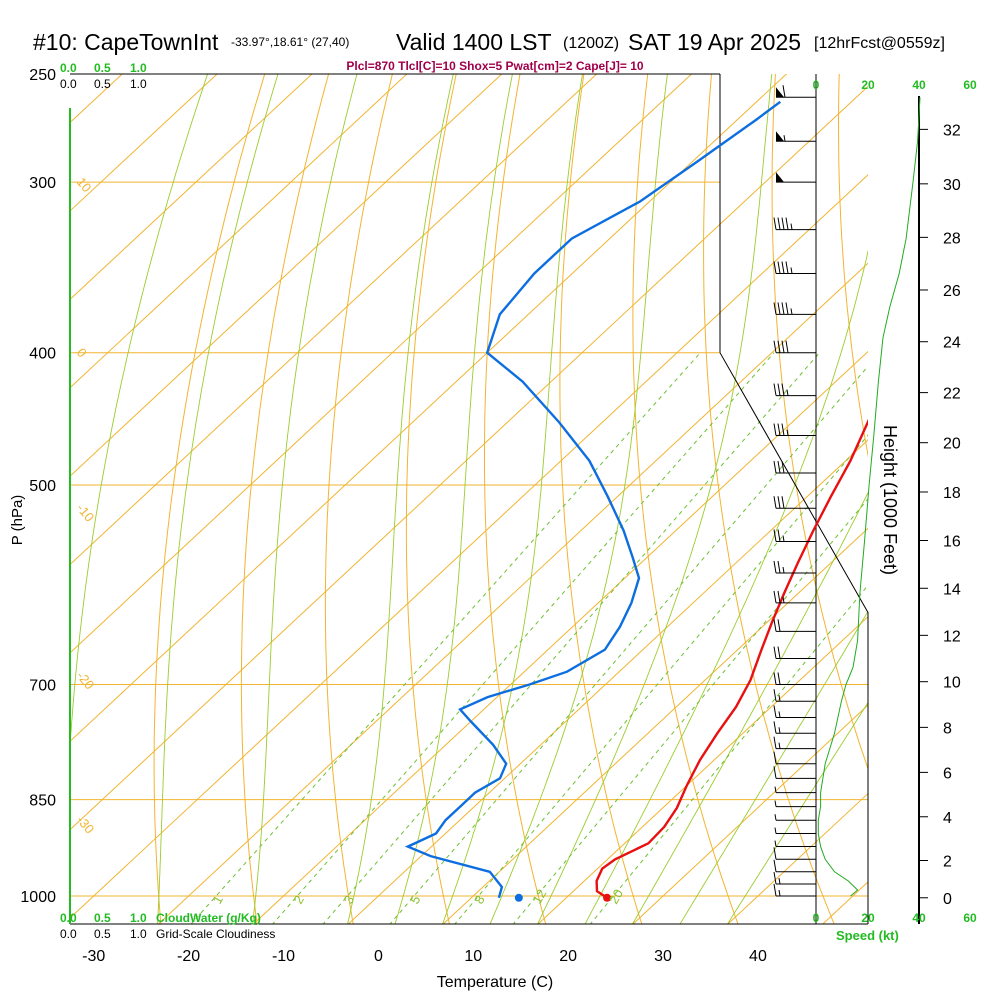  What do you see at coordinates (952, 493) in the screenshot?
I see `height-tick-label: 18` at bounding box center [952, 493].